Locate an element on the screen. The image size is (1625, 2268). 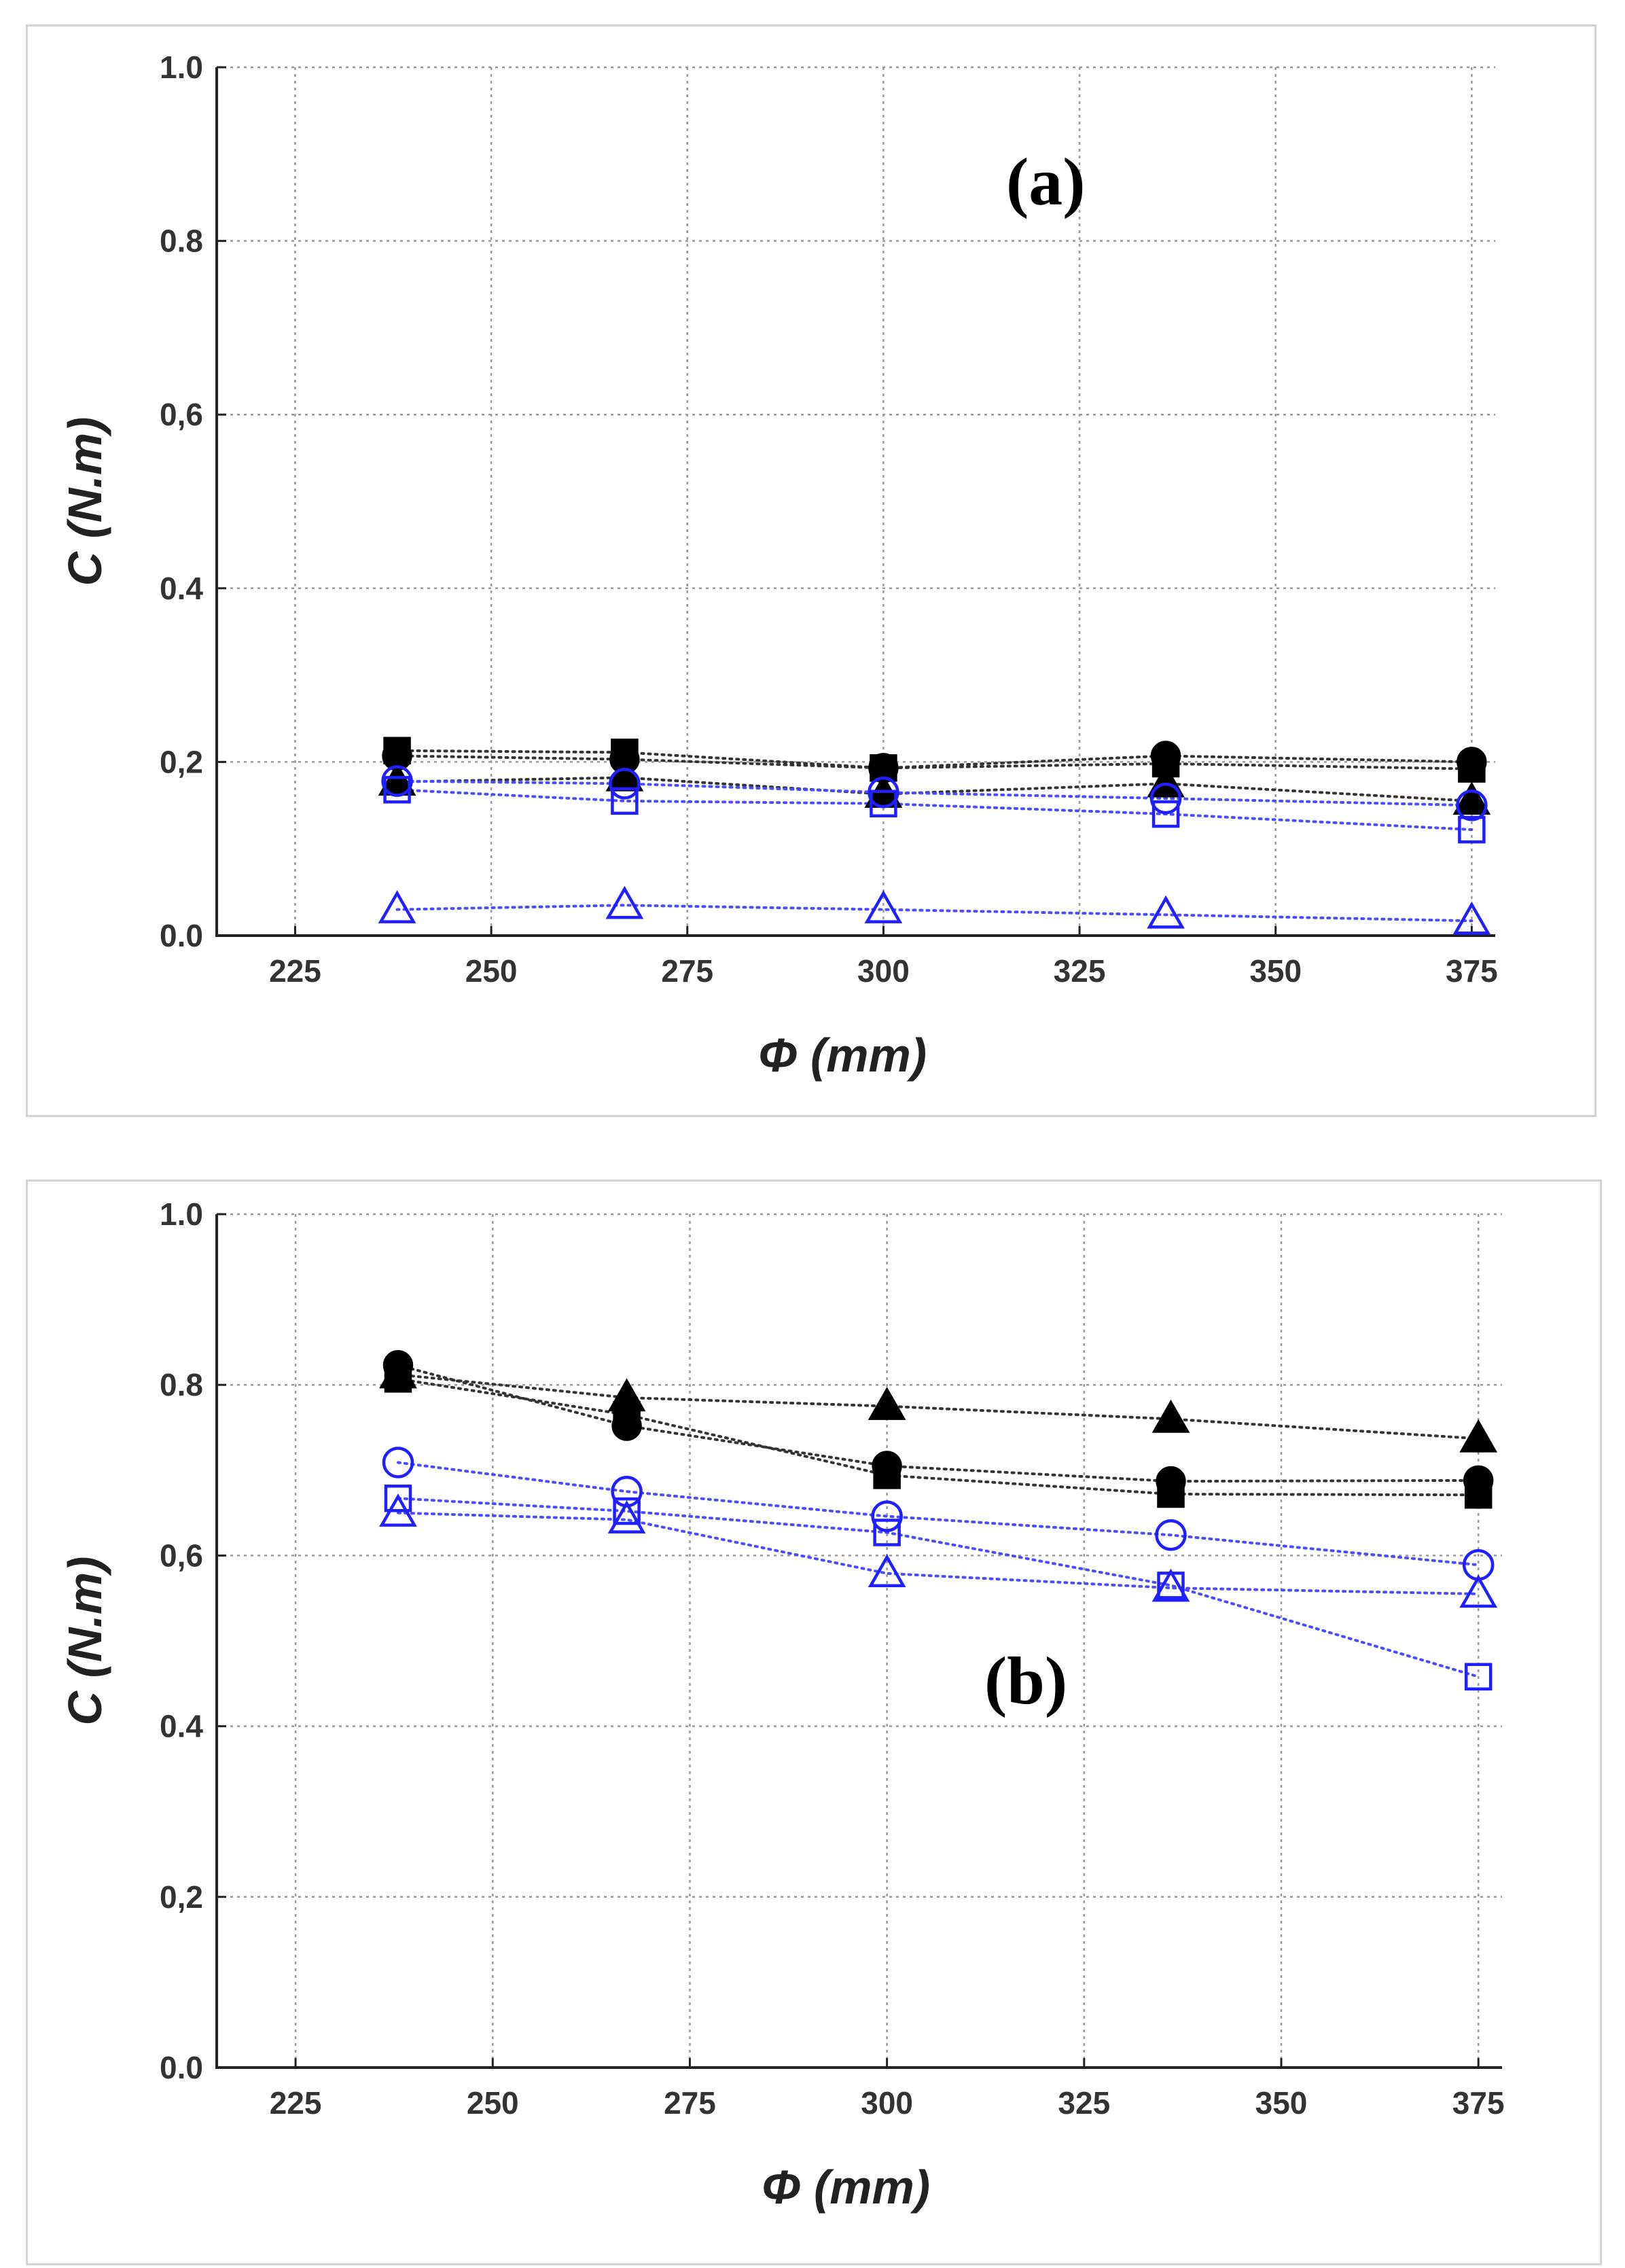
panel-label-b: (b) is located at coordinates (1025, 1681).